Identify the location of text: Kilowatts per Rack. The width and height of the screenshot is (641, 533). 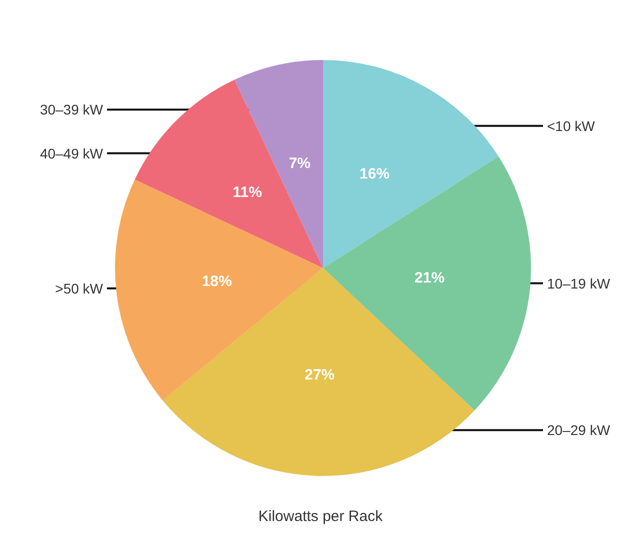
(321, 516).